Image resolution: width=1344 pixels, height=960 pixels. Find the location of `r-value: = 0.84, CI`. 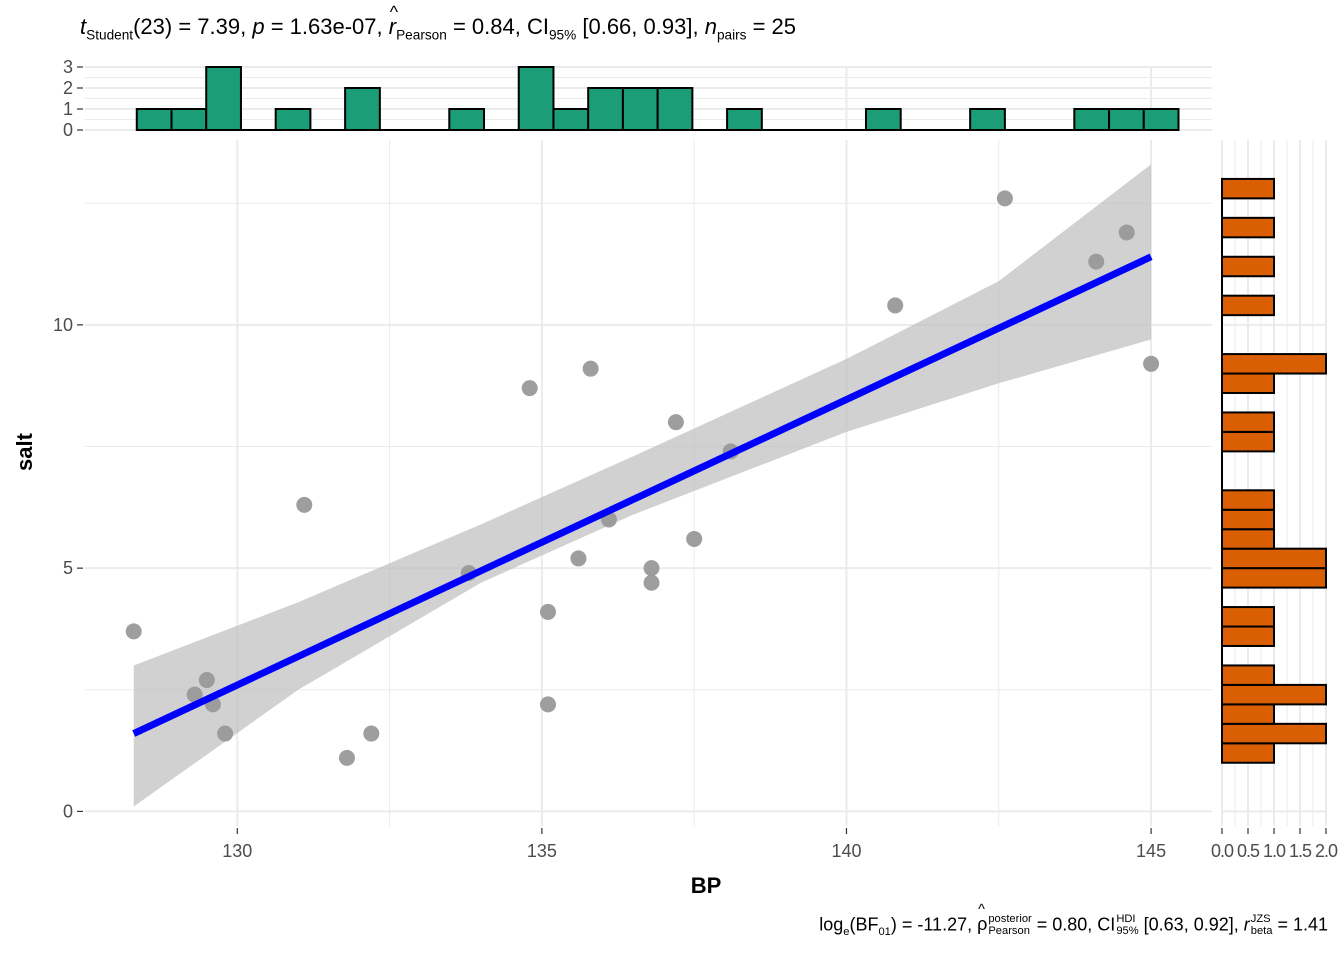

r-value: = 0.84, CI is located at coordinates (497, 26).